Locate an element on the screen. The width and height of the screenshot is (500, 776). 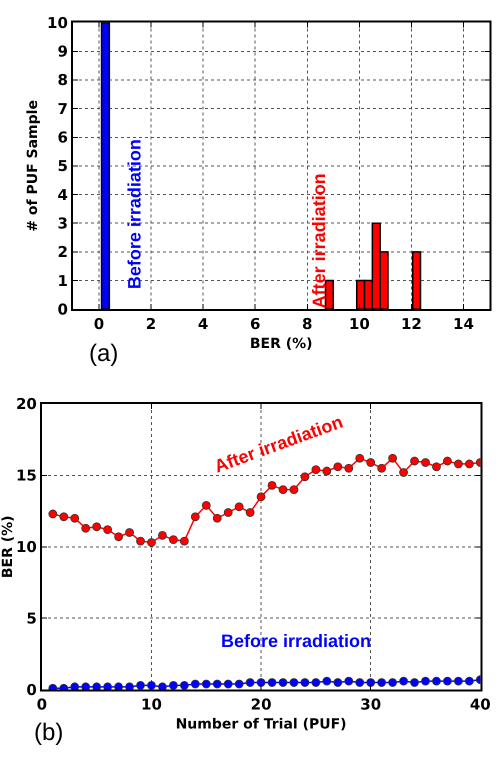
x-tick-label: 8 is located at coordinates (307, 324).